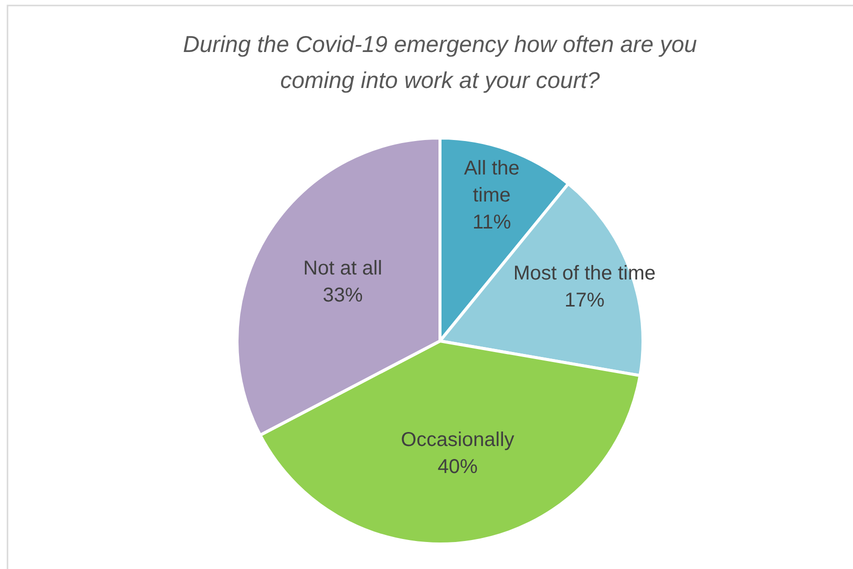 This screenshot has height=569, width=853. Describe the element at coordinates (342, 269) in the screenshot. I see `slice-label: Not at all` at that location.